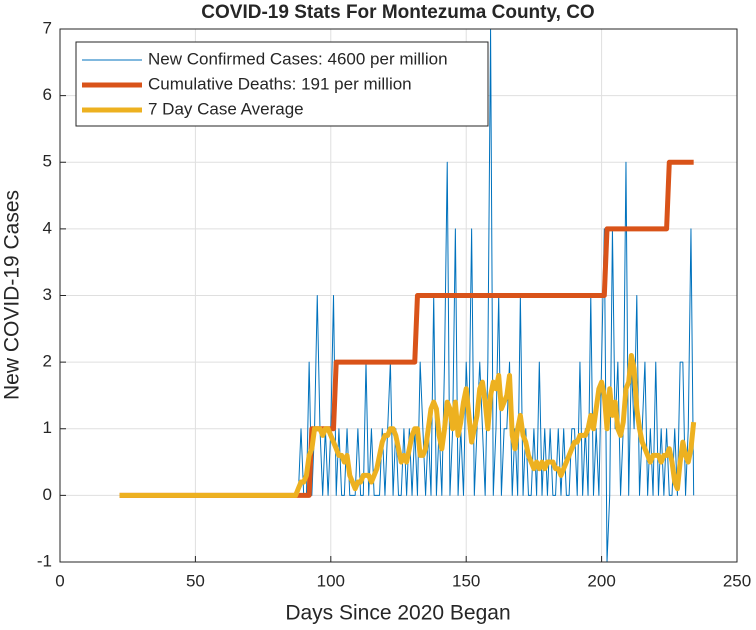 The image size is (756, 630). I want to click on legend-label: 7 Day Case Average, so click(226, 108).